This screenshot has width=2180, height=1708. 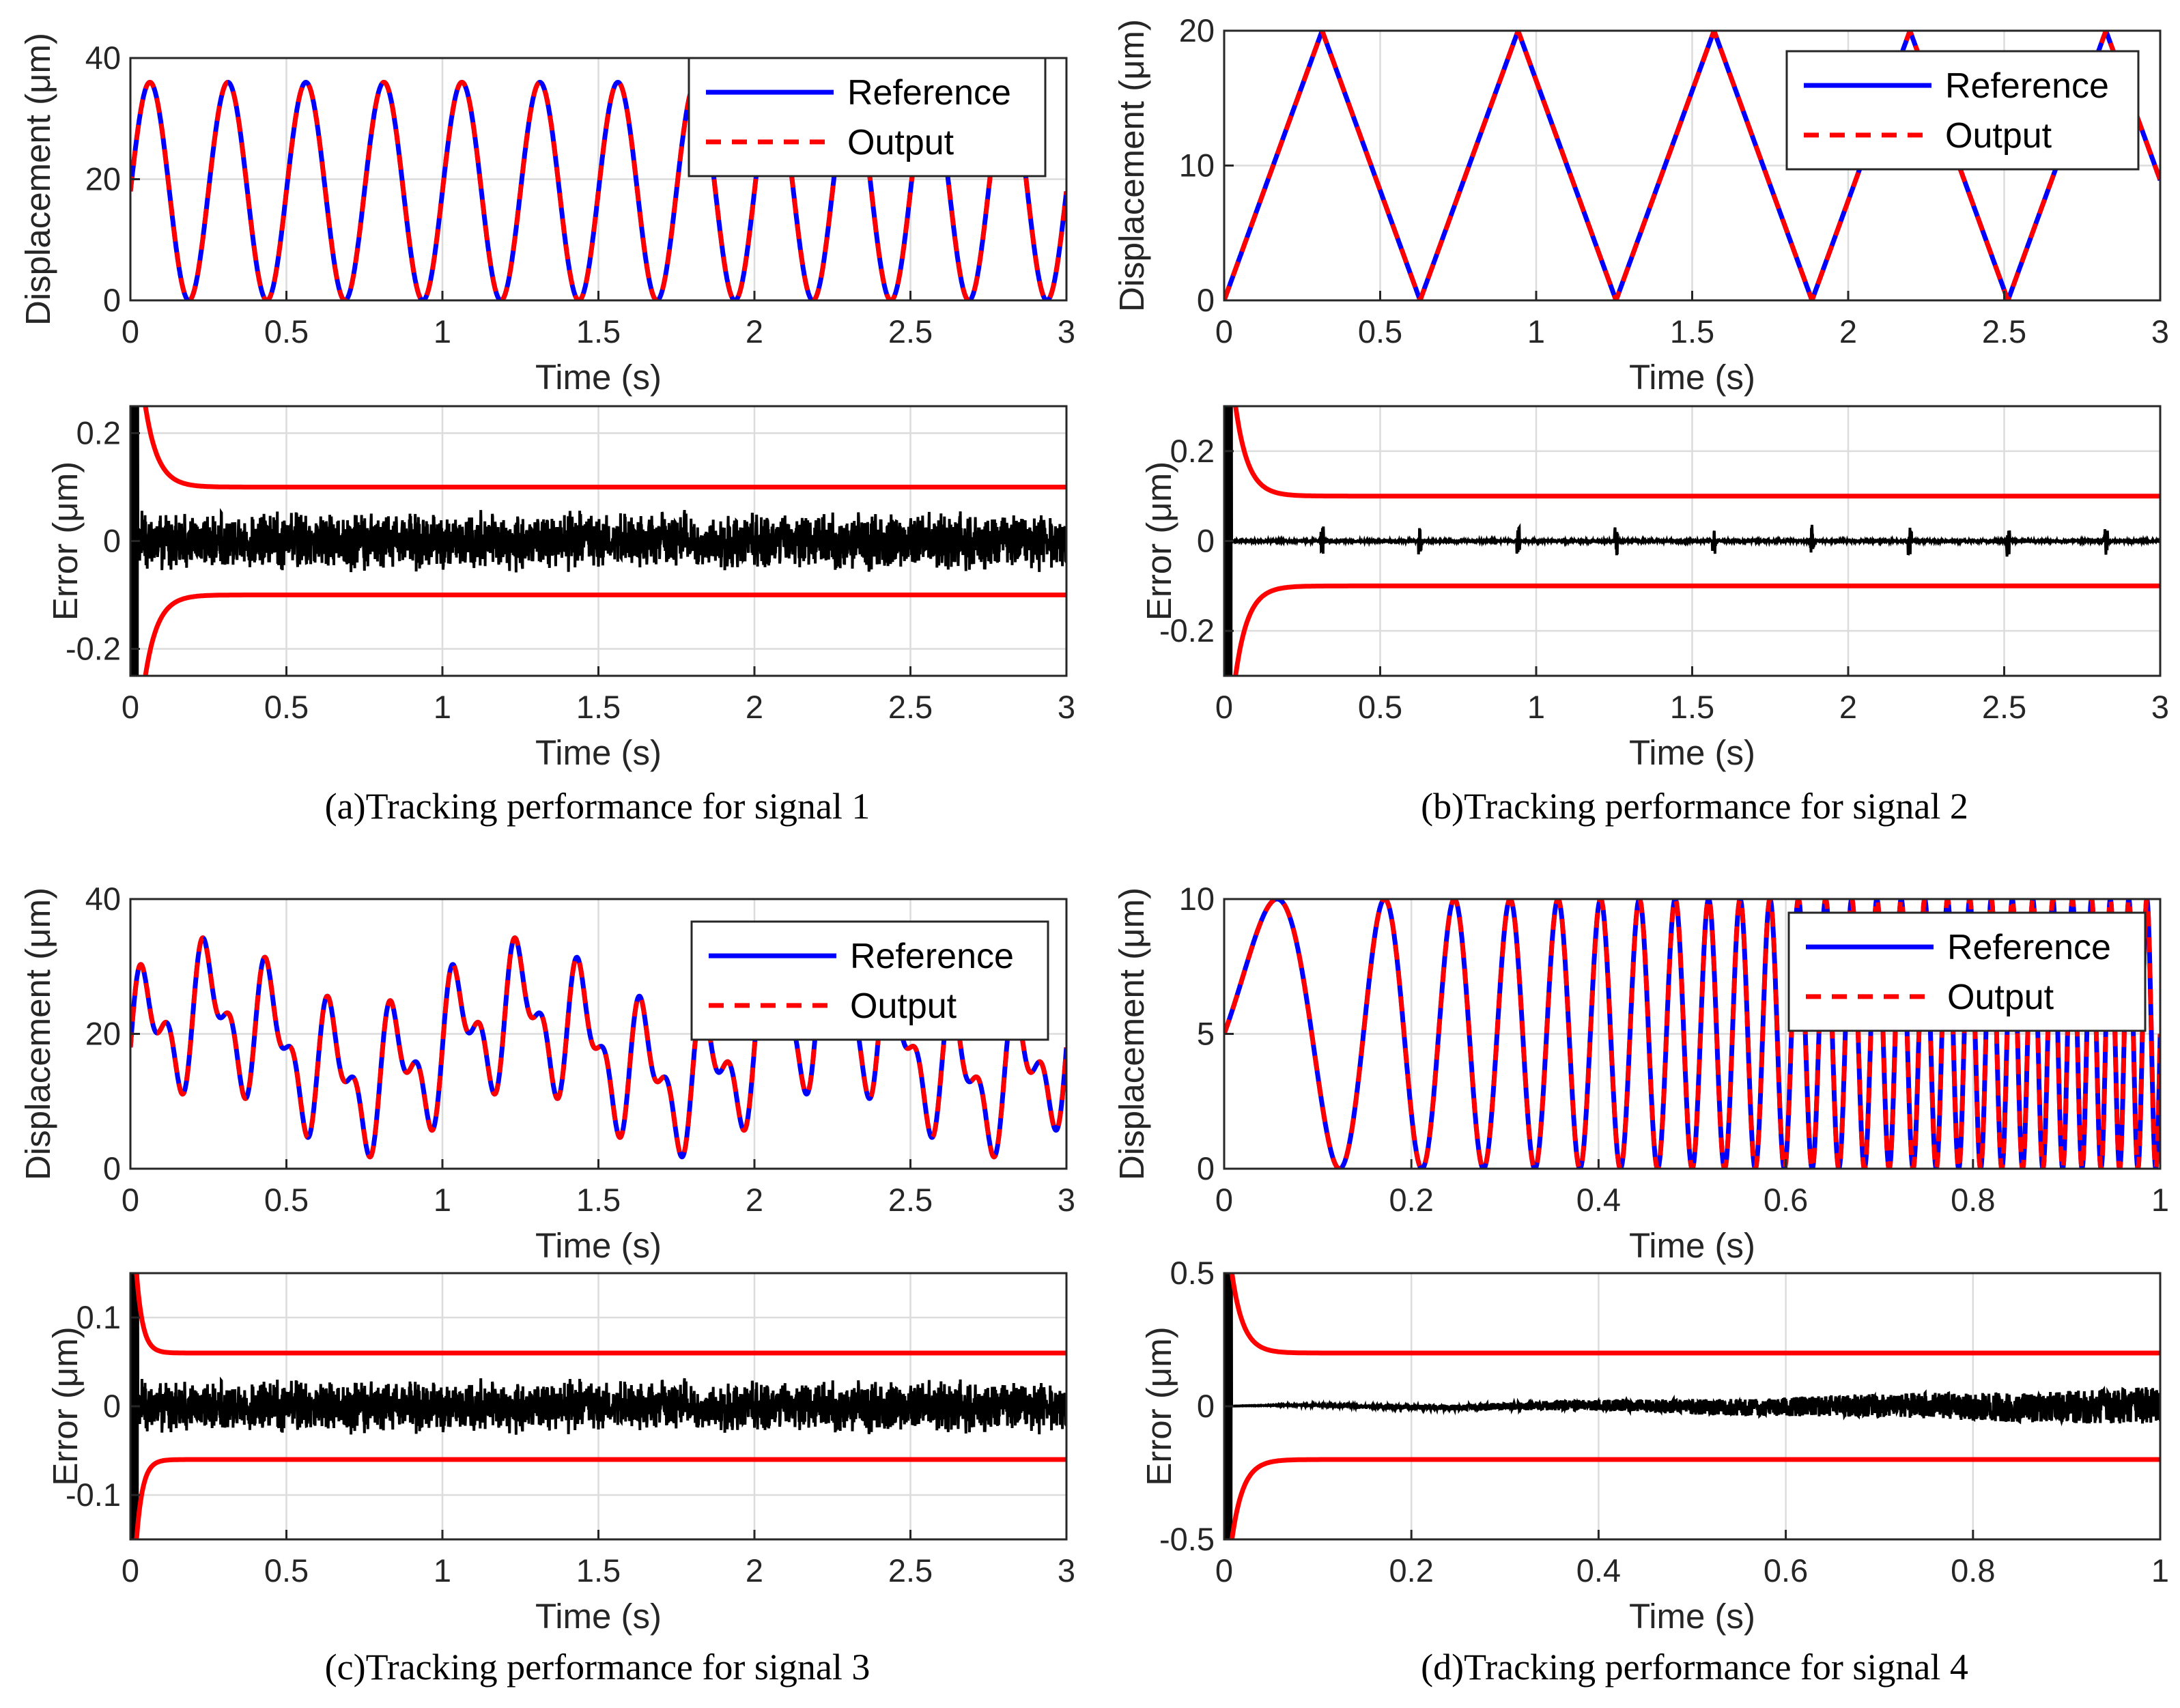 I want to click on plot-area-c-bottom, so click(x=598, y=1406).